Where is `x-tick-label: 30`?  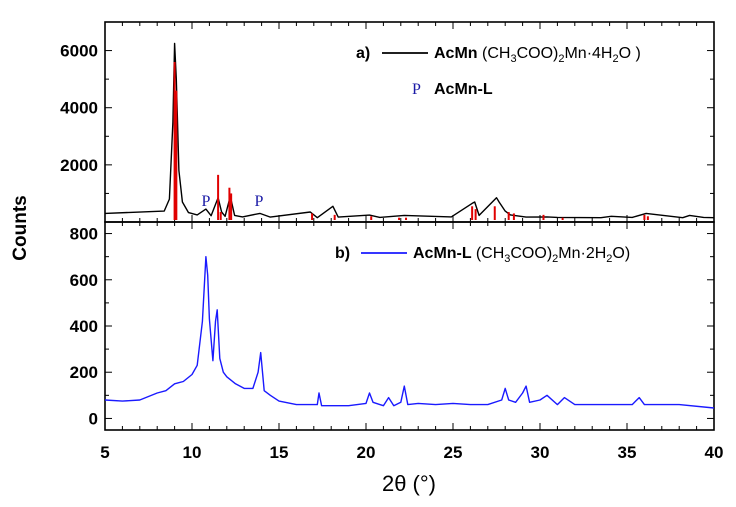 x-tick-label: 30 is located at coordinates (540, 452).